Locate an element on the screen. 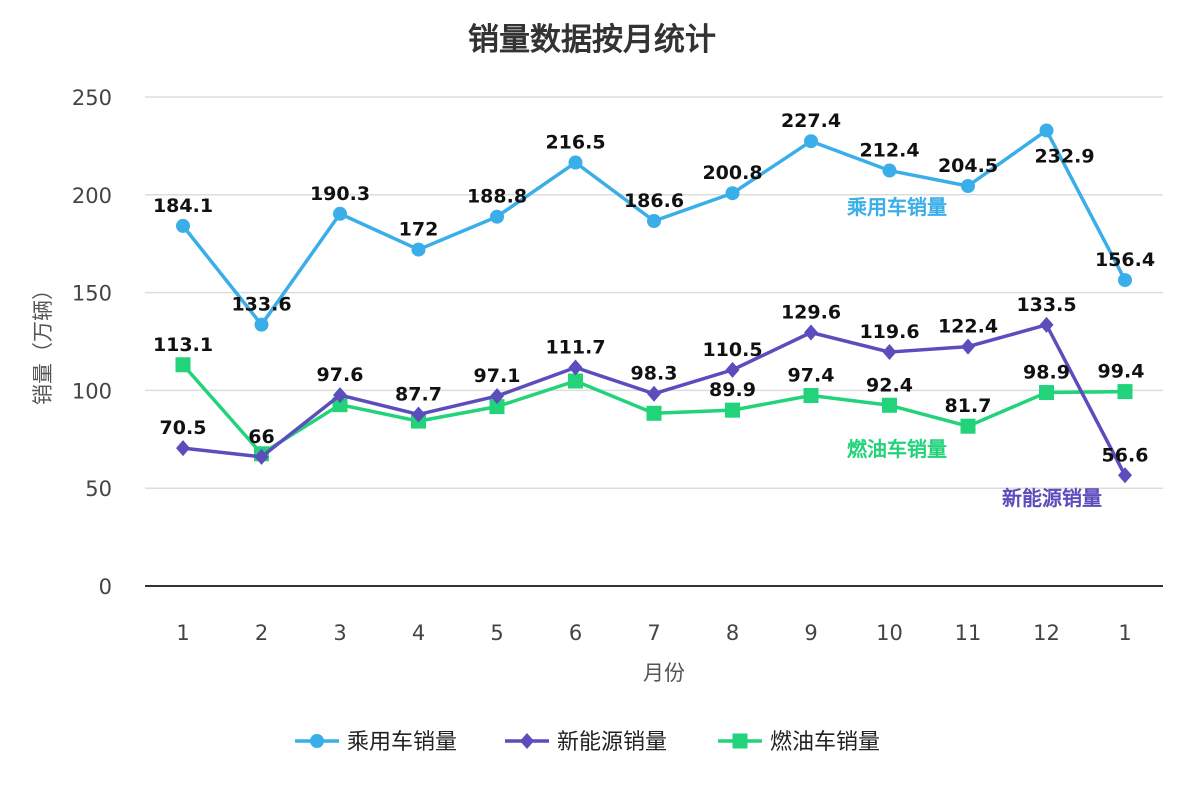 The height and width of the screenshot is (800, 1184). x-tick-label: 5 is located at coordinates (496, 633).